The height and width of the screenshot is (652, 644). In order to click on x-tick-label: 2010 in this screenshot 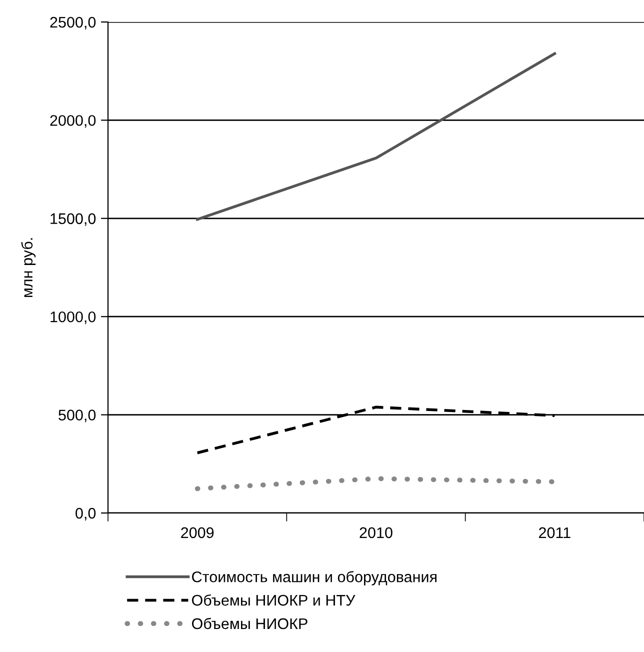, I will do `click(376, 532)`.